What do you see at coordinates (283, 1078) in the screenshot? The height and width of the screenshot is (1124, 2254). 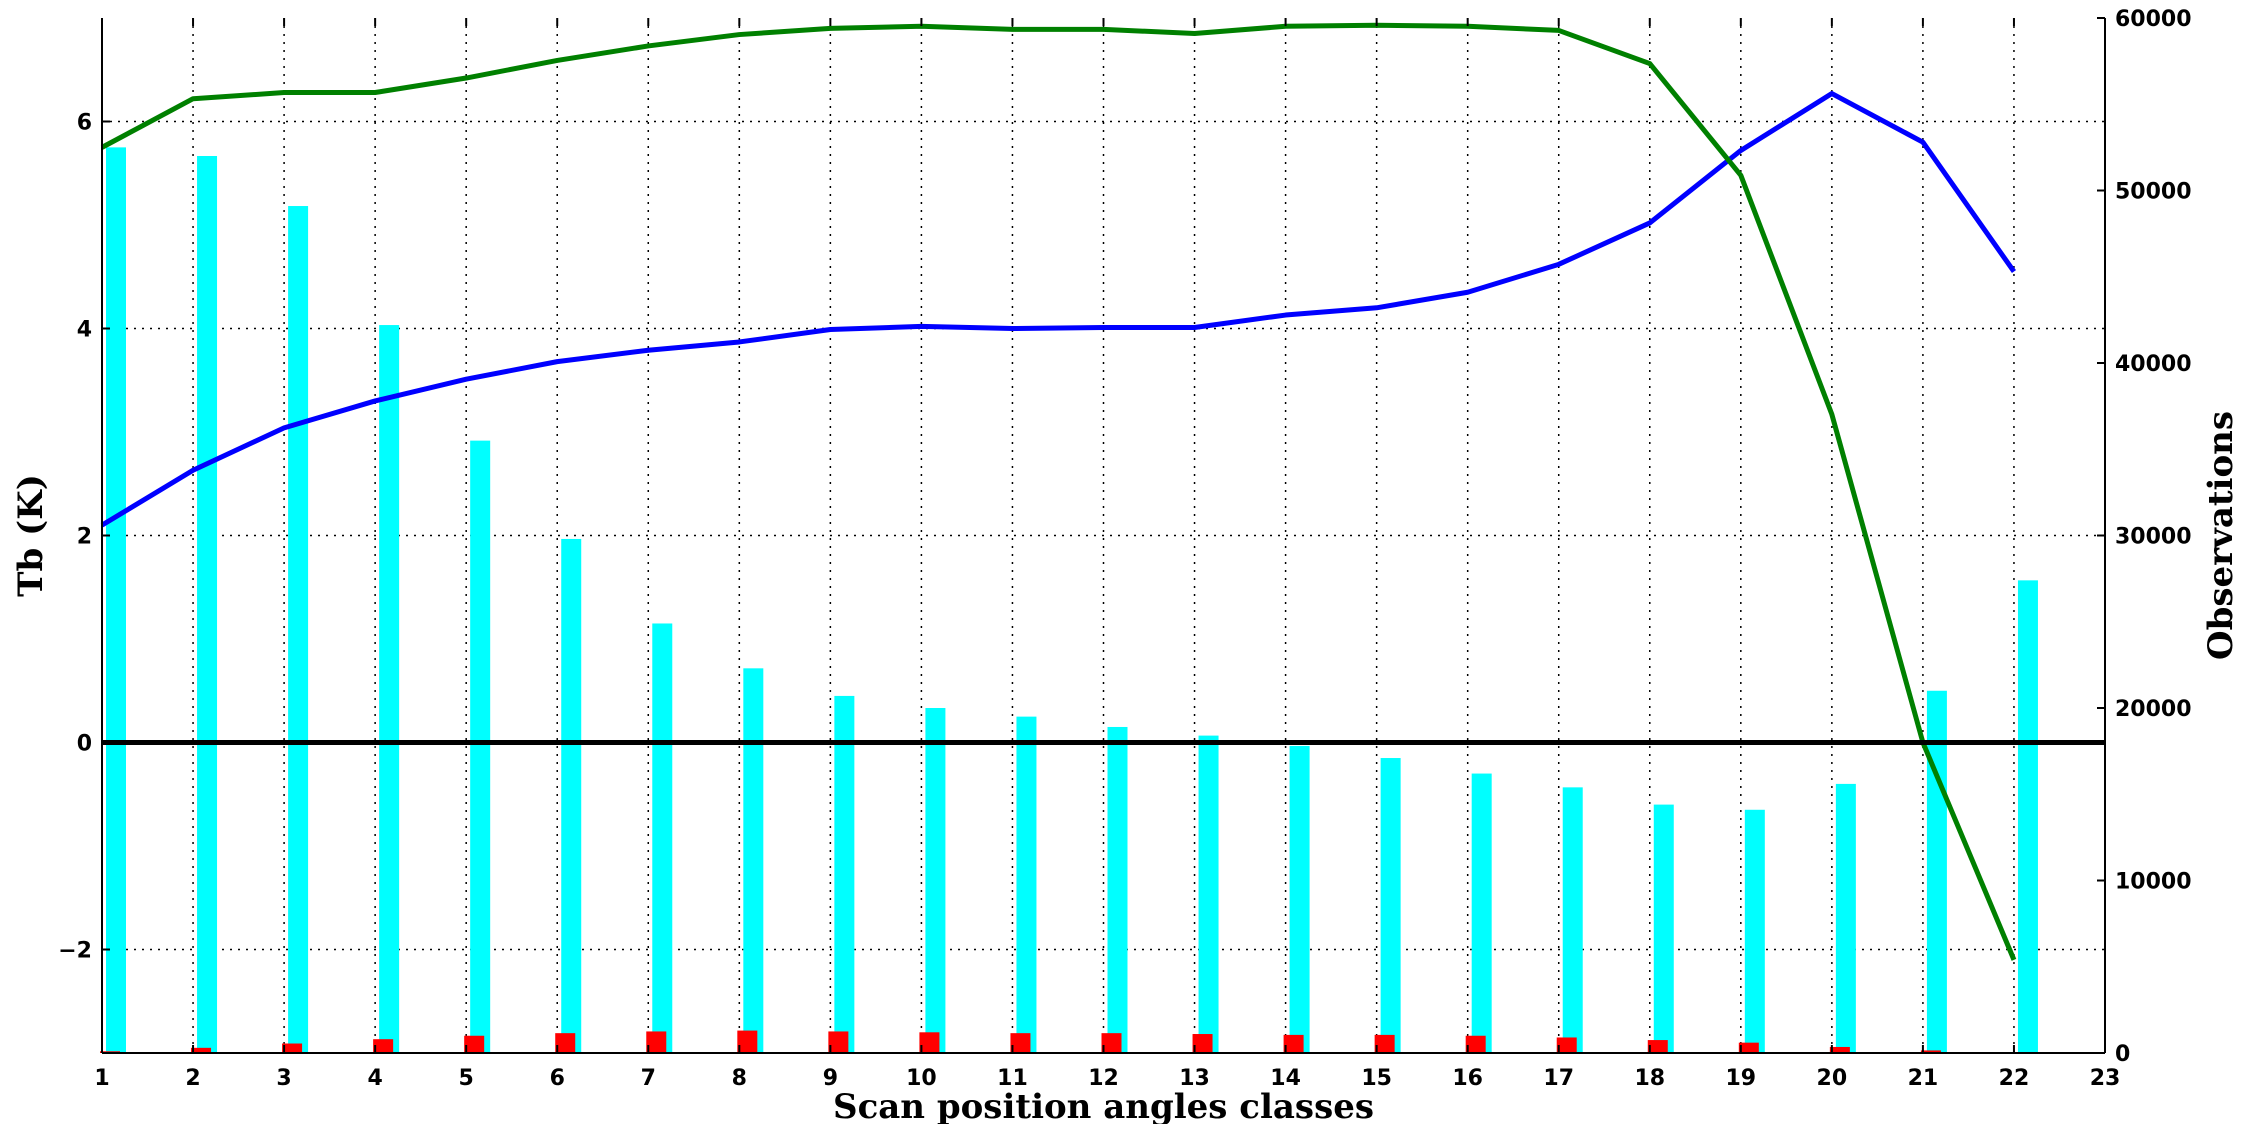 I see `x-tick-label: 3` at bounding box center [283, 1078].